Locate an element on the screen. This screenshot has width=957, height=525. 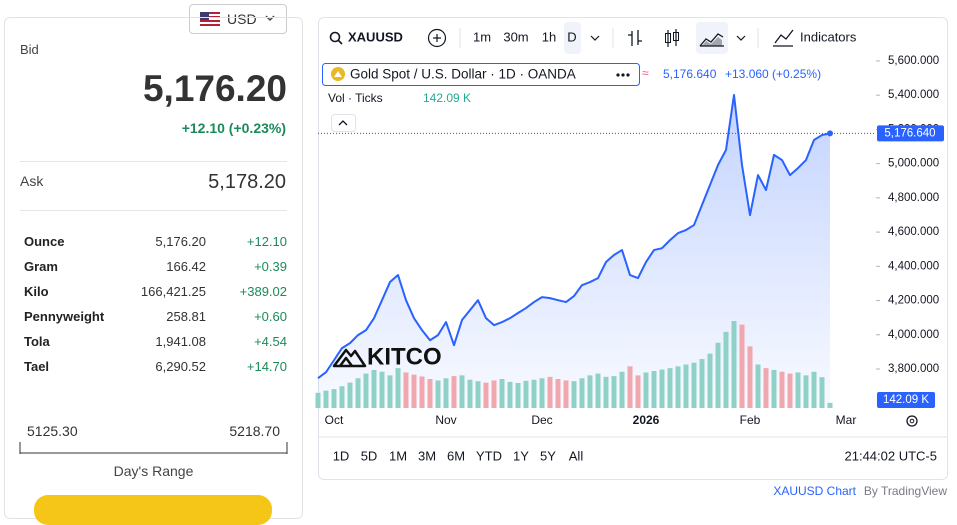
interval: 30m is located at coordinates (515, 36).